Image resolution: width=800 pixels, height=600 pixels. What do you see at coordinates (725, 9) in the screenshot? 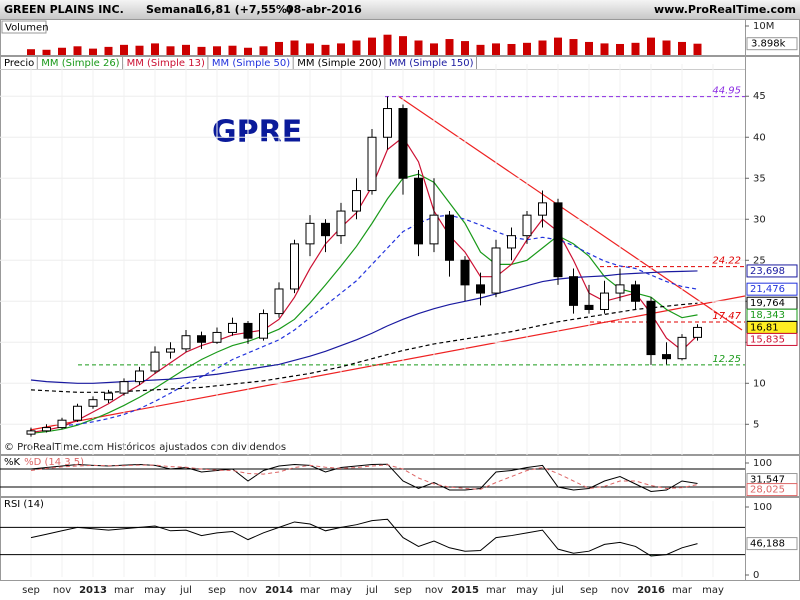
I see `site: www.ProRealTime.com` at bounding box center [725, 9].